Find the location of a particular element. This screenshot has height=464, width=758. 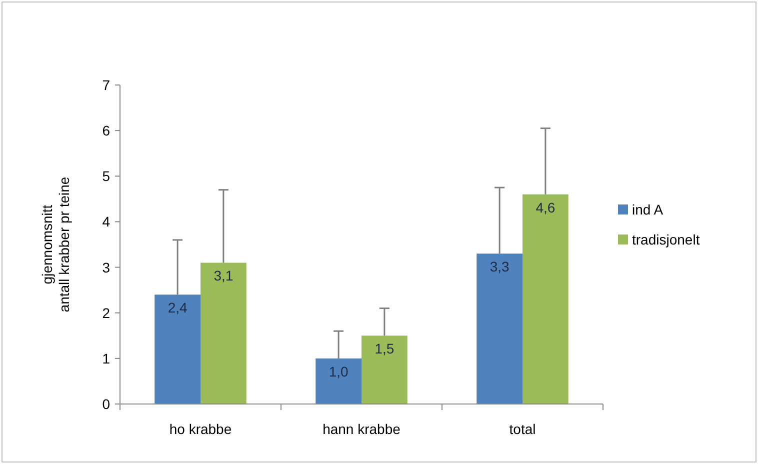

y-tick-label: 6 is located at coordinates (106, 130).